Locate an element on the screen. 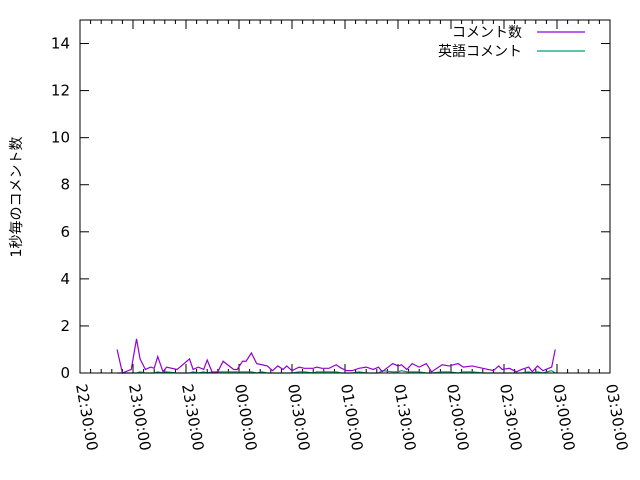  y-tick-label: 4 is located at coordinates (65, 279).